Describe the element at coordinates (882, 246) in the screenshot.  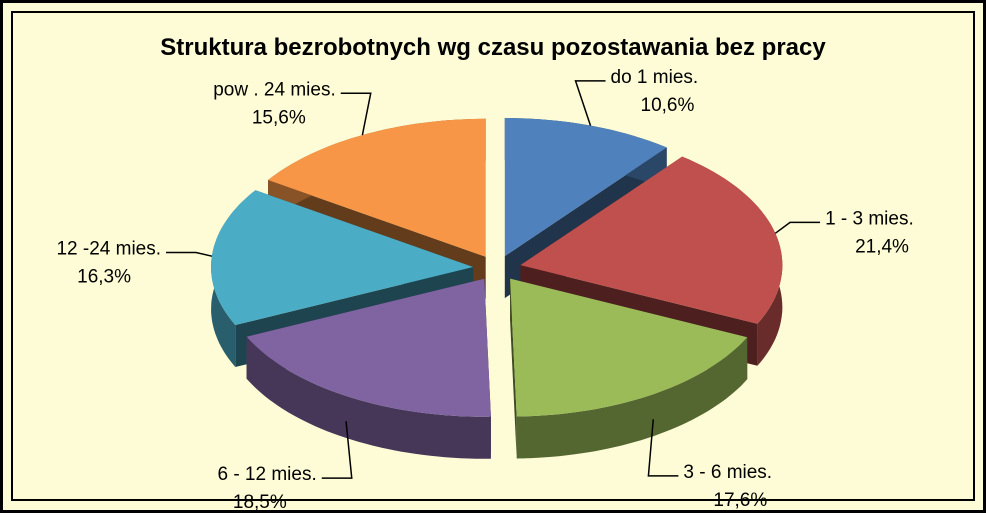
I see `data-label-value: 21,4%` at that location.